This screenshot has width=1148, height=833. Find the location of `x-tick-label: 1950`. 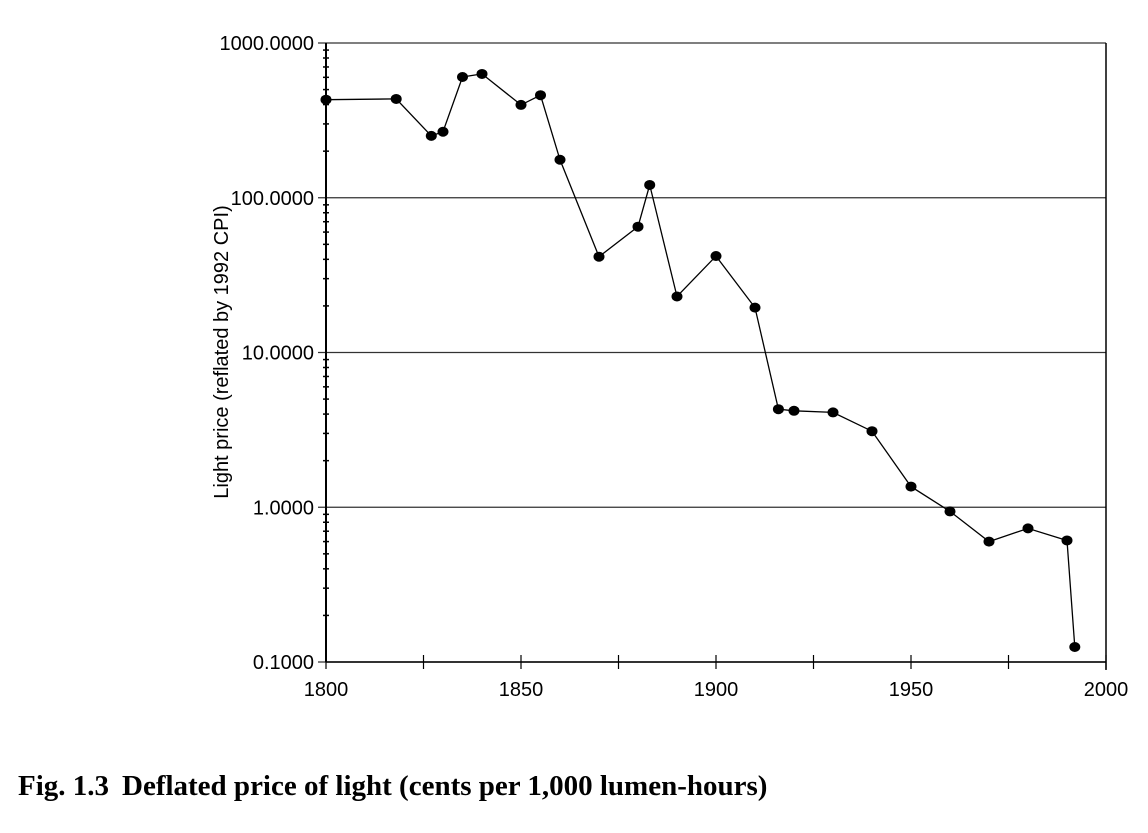

x-tick-label: 1950 is located at coordinates (911, 690).